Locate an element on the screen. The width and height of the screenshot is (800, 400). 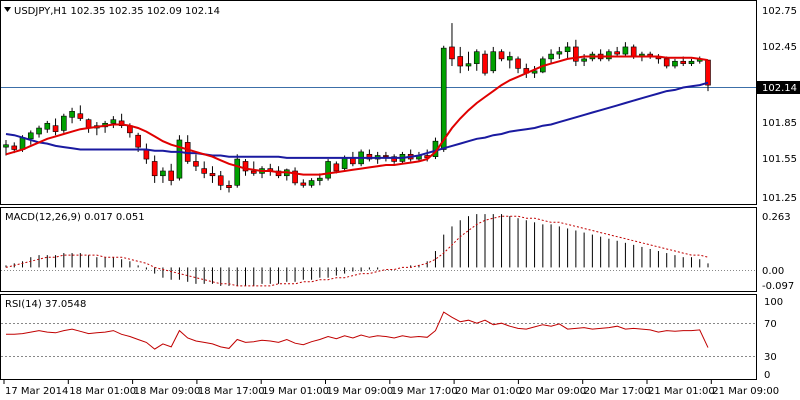
time-tick-label: 19 Mar 01:00 is located at coordinates (295, 391).